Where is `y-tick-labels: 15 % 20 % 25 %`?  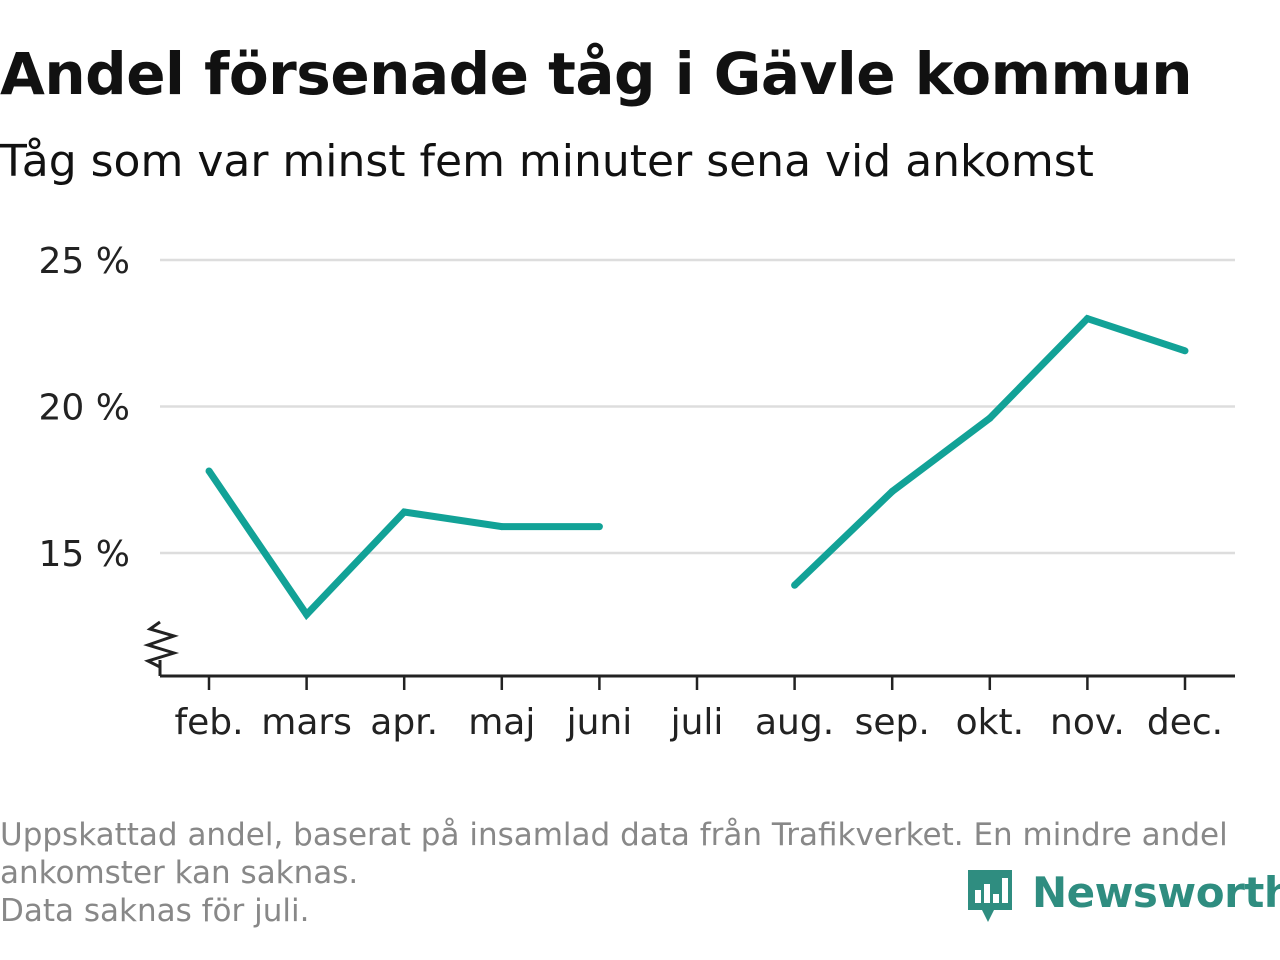 y-tick-labels: 15 % 20 % 25 % is located at coordinates (84, 408).